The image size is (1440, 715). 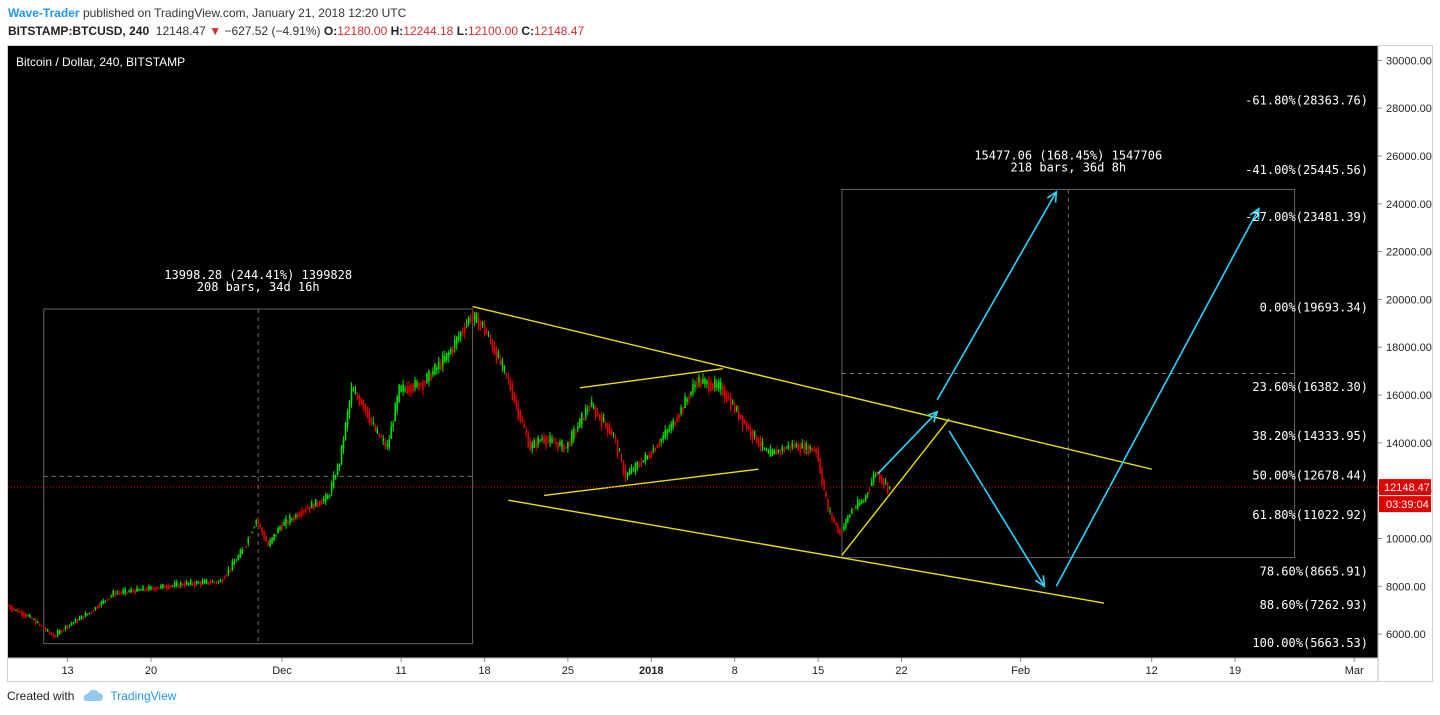 I want to click on x-tick-label: 8, so click(x=735, y=671).